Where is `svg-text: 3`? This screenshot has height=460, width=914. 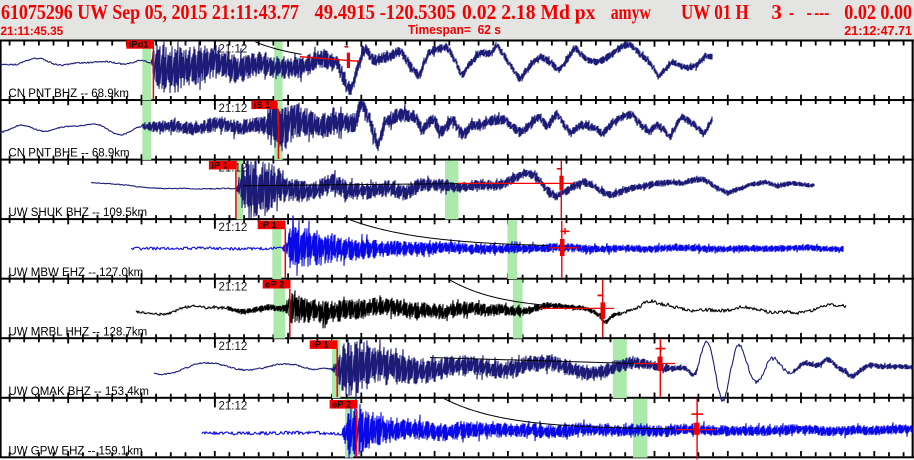 svg-text: 3 is located at coordinates (776, 12).